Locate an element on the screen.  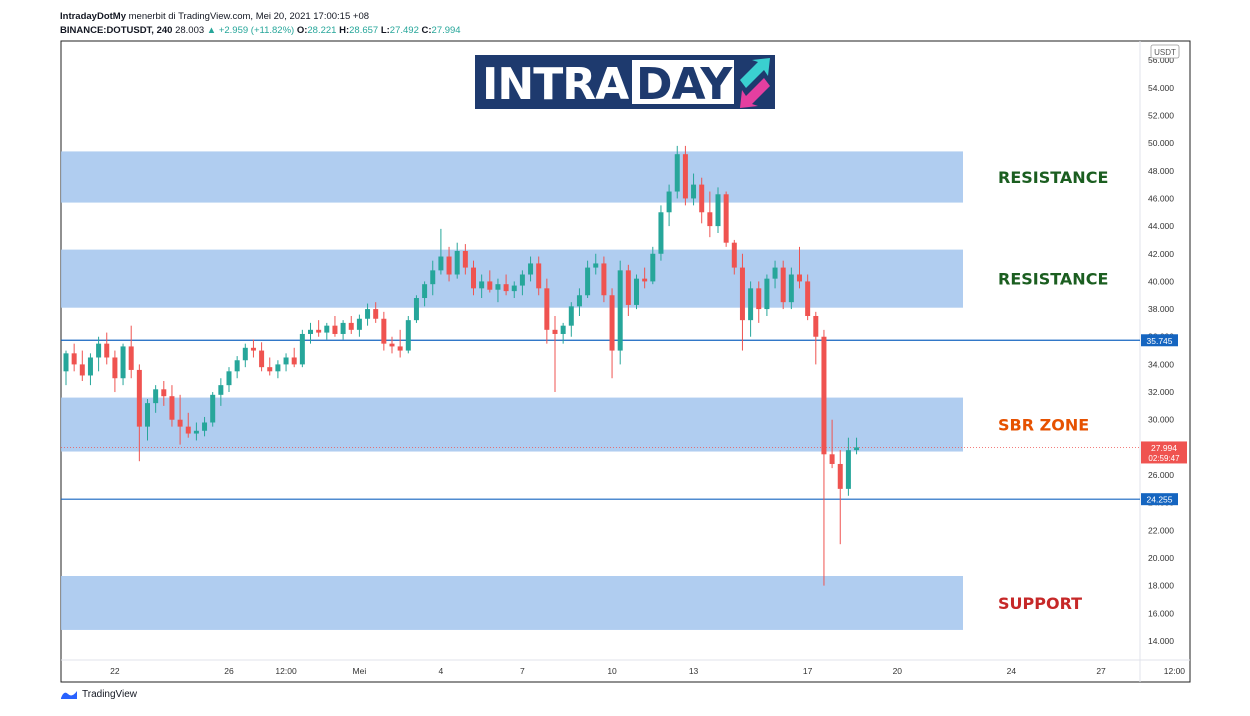
x-tick-label: 24 is located at coordinates (1012, 671).